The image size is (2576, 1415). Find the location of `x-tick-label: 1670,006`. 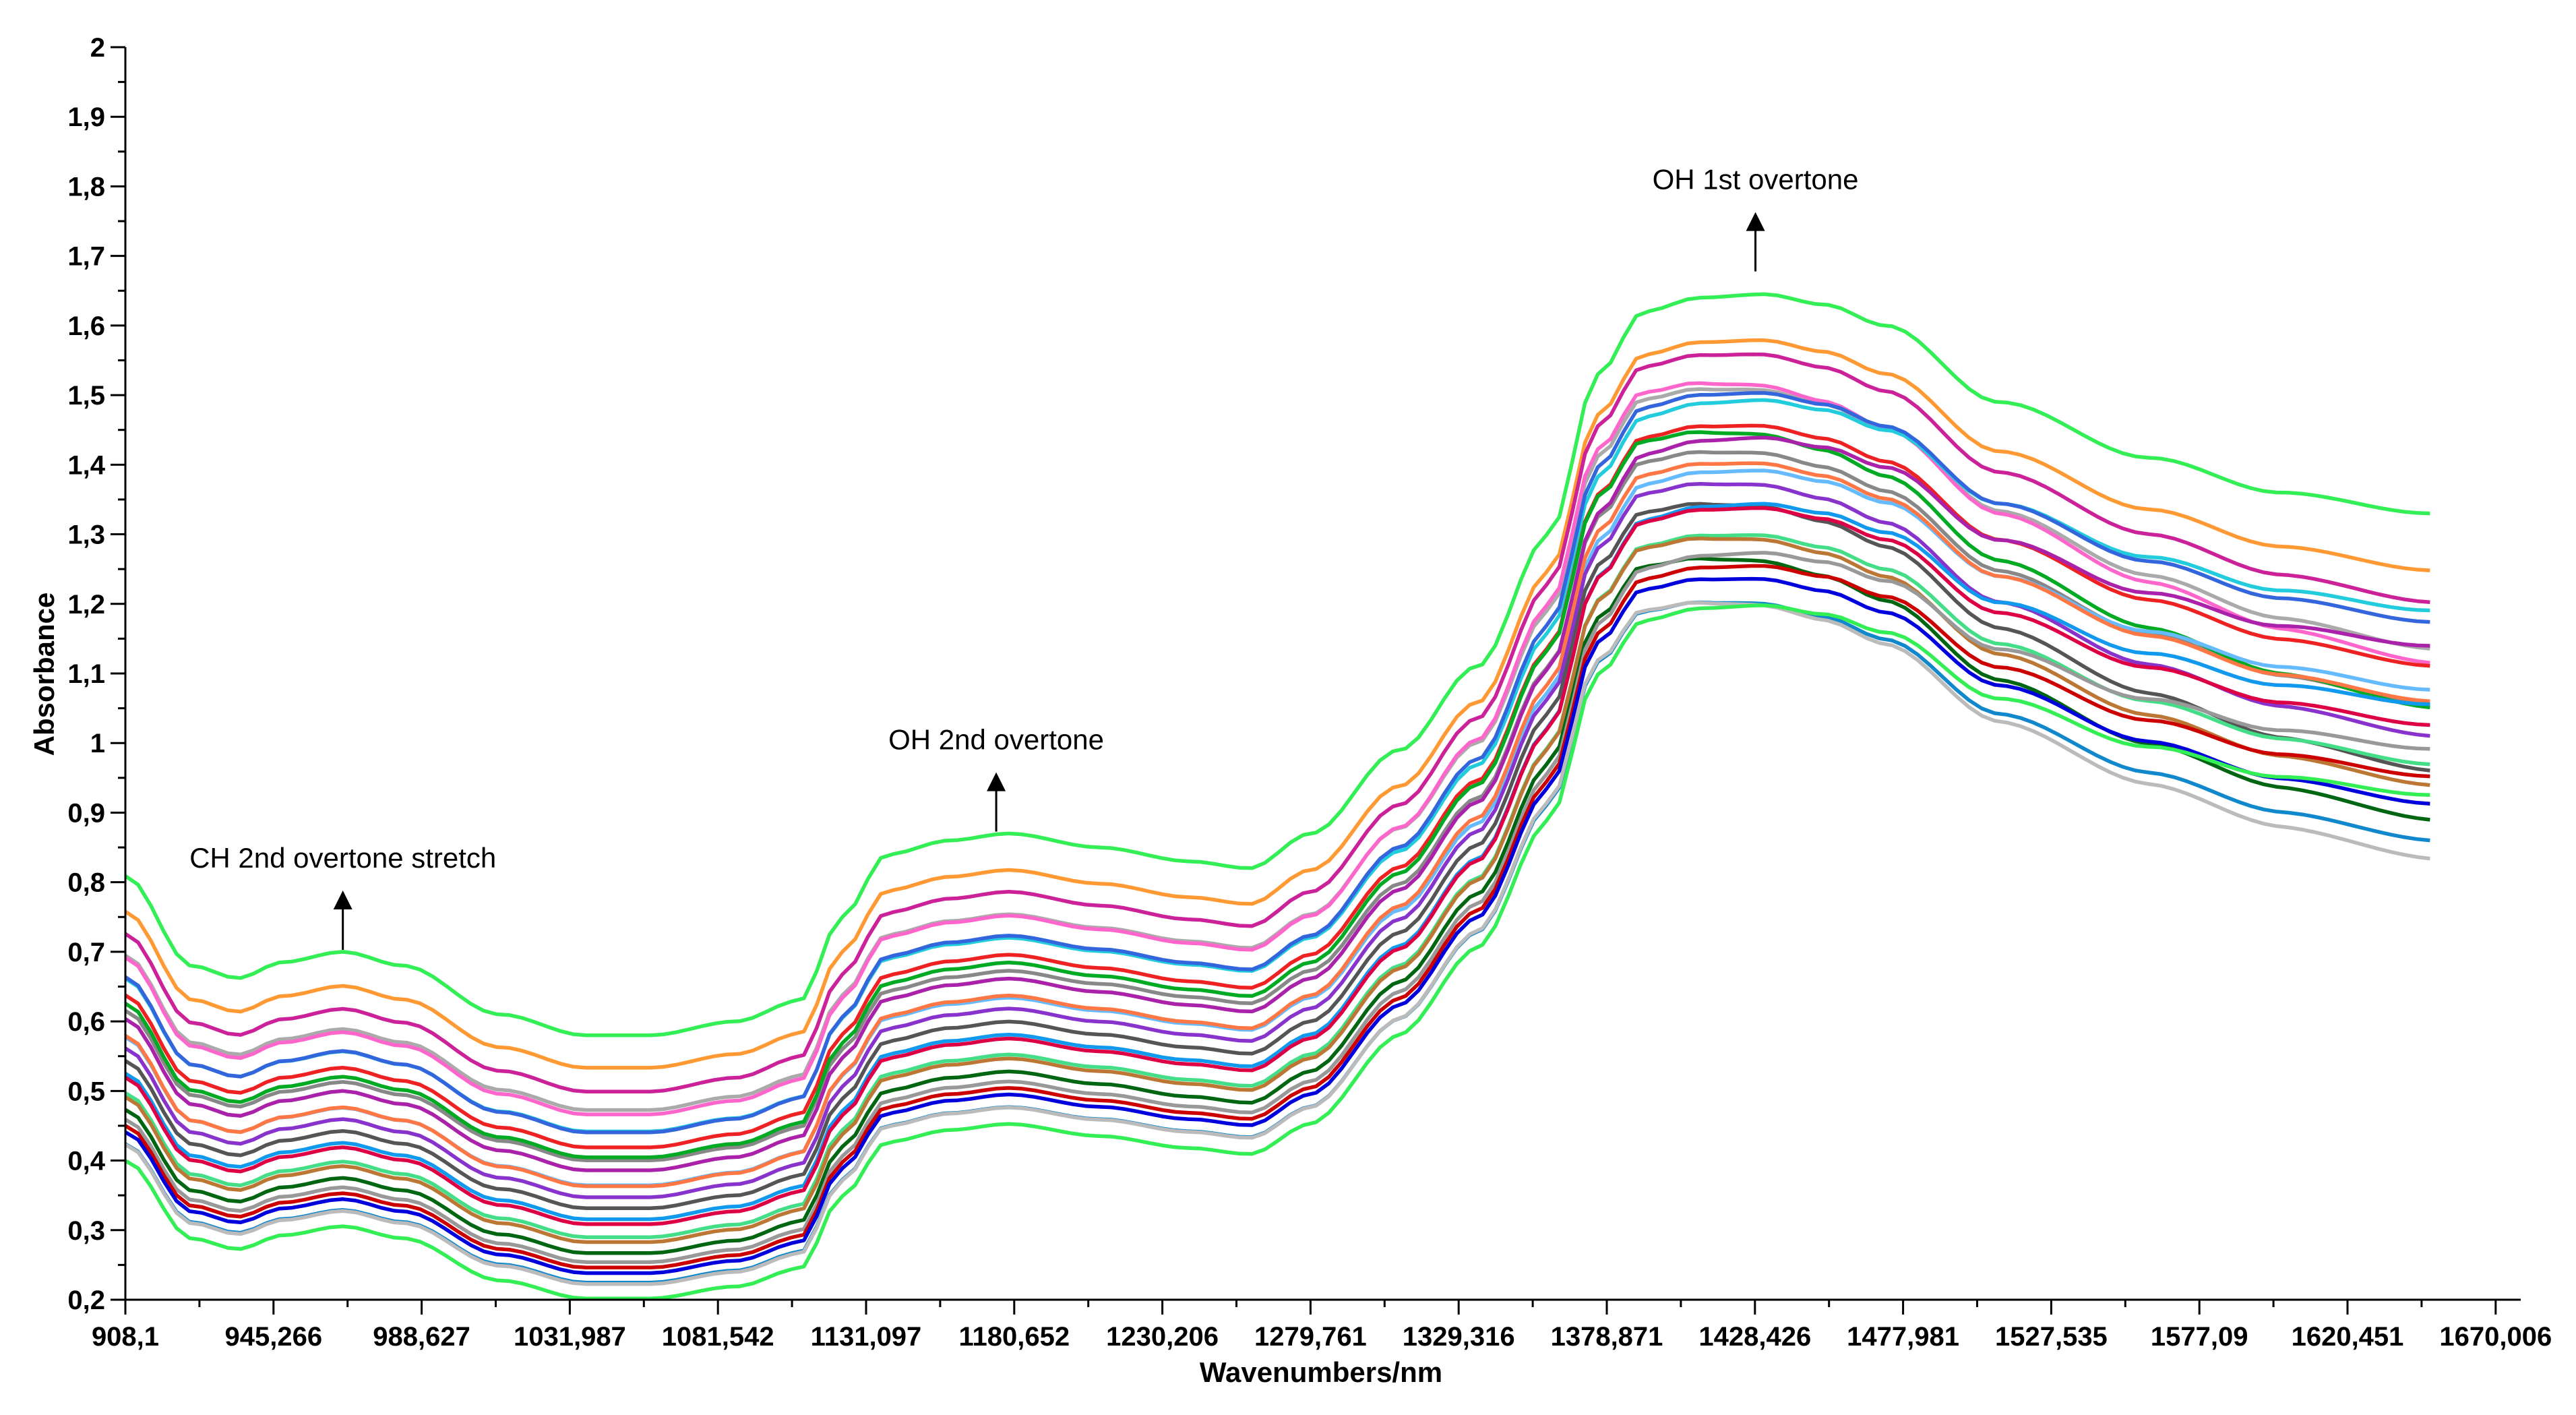

x-tick-label: 1670,006 is located at coordinates (2495, 1337).